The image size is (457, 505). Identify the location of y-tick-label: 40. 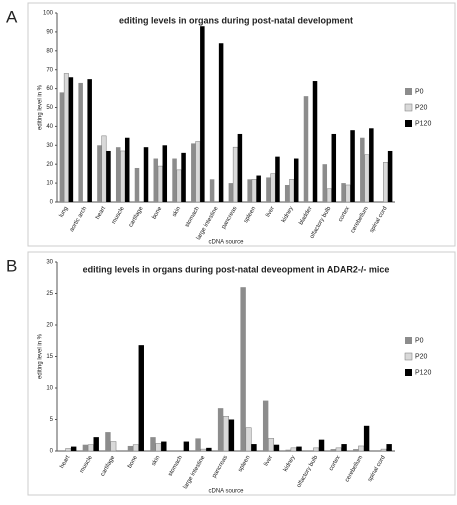
(49, 127).